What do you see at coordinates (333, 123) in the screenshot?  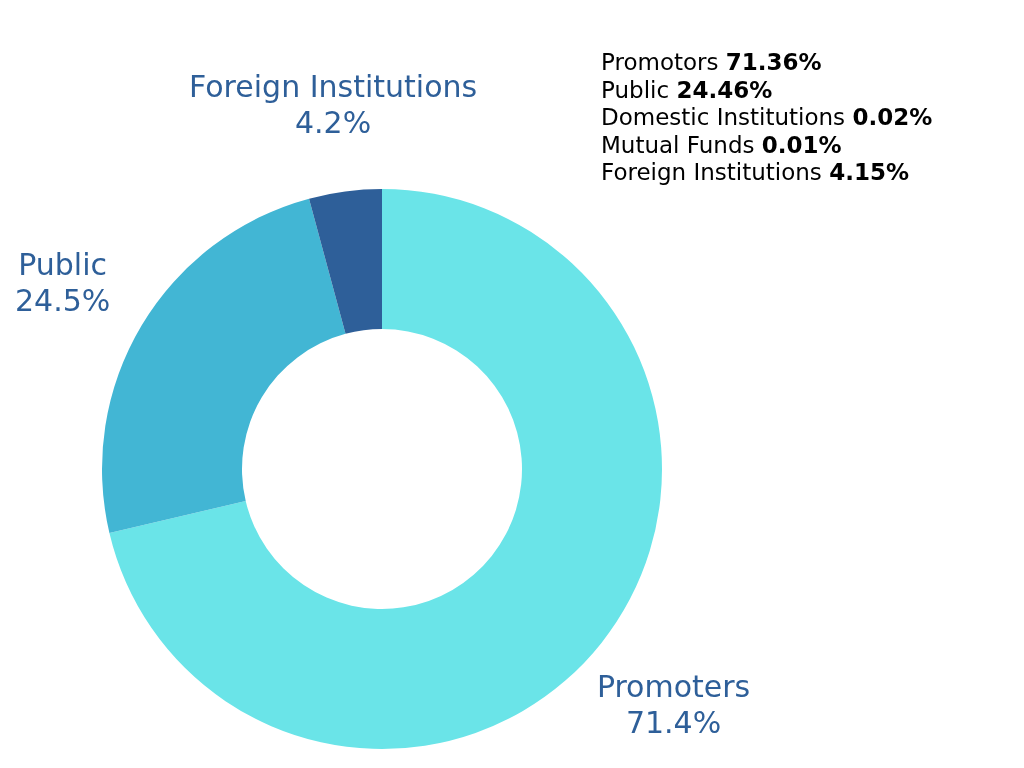 I see `data-label: 4.2%` at bounding box center [333, 123].